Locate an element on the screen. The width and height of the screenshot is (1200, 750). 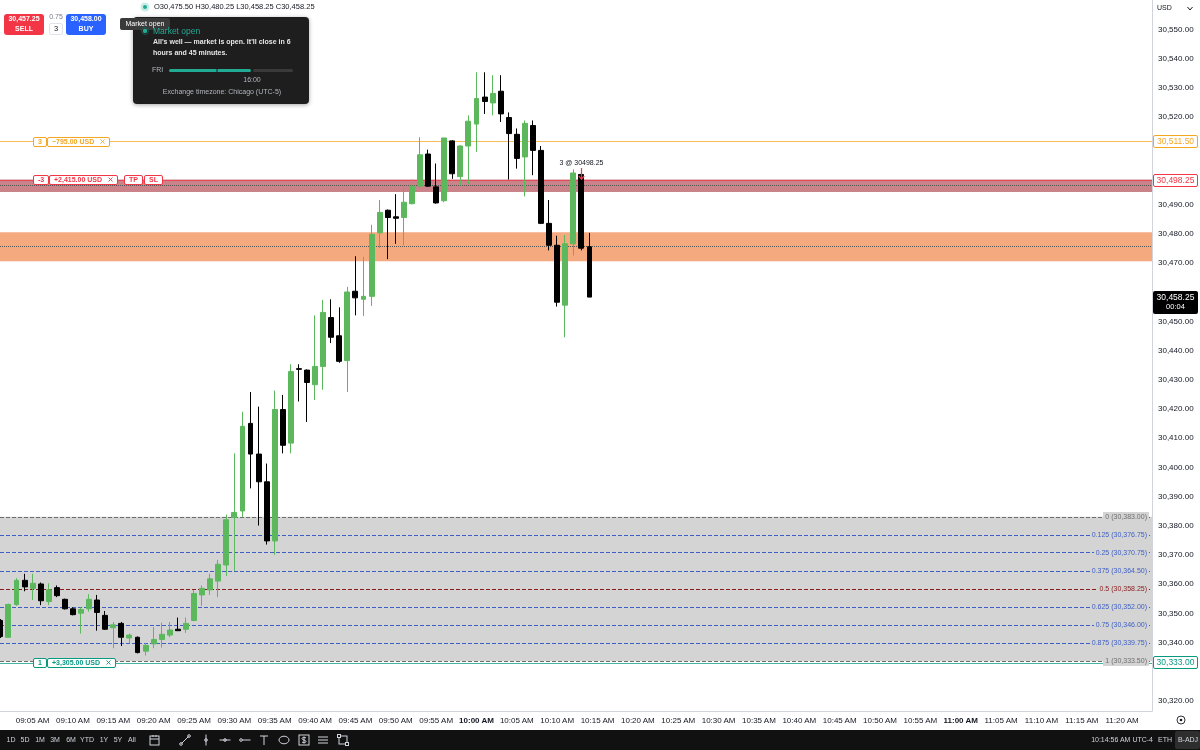
x-tick-label: 09:45 AM is located at coordinates (355, 720).